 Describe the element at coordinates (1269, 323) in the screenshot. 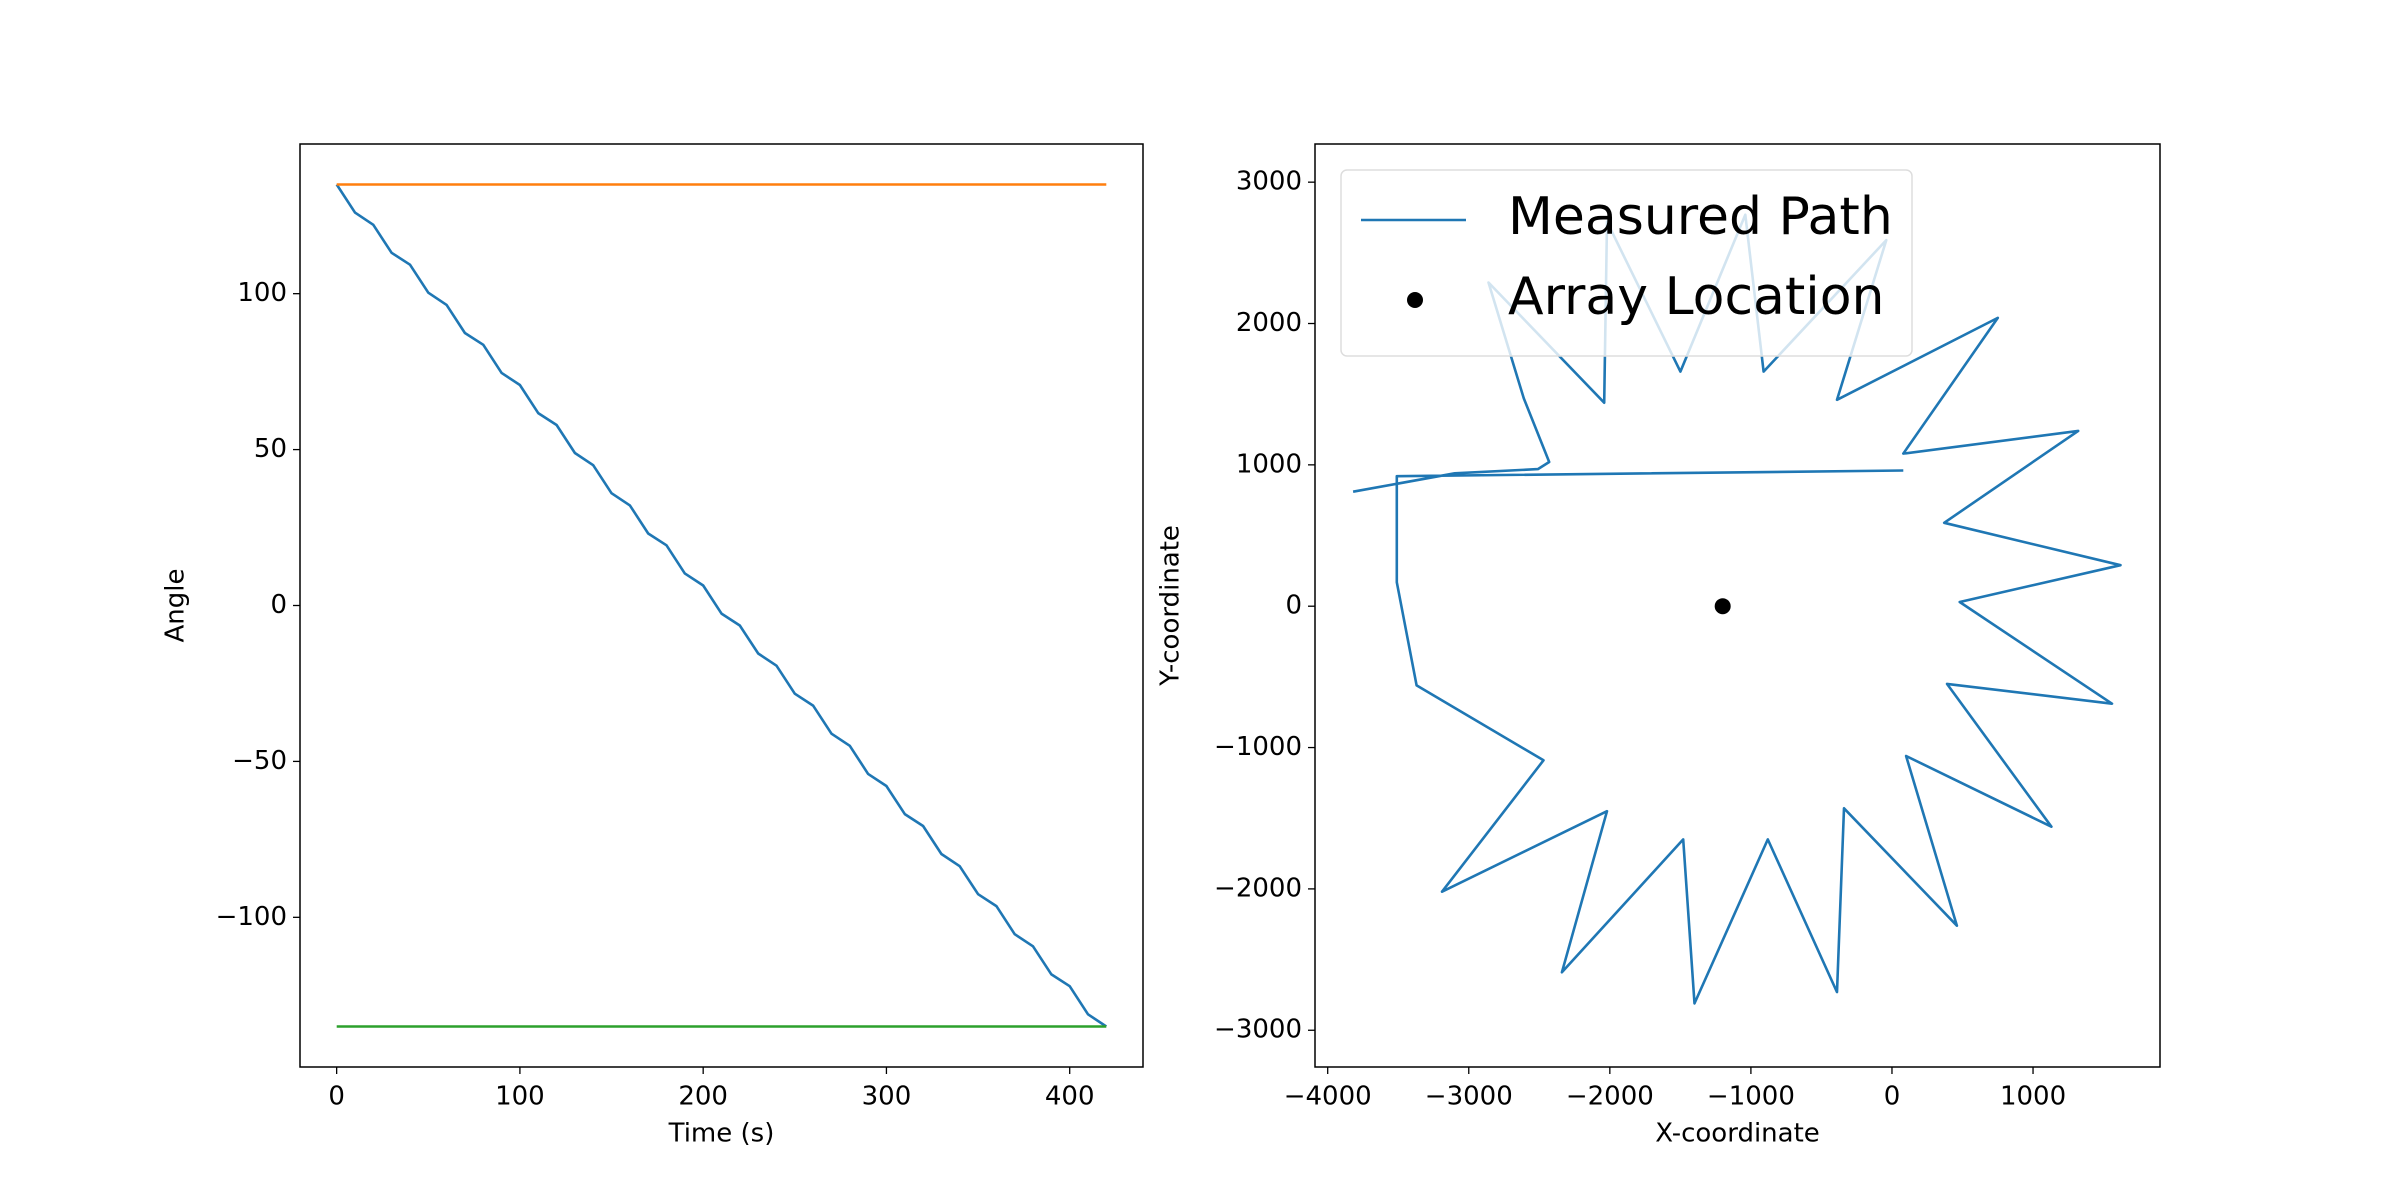

I see `y-tick-label: 2000` at that location.